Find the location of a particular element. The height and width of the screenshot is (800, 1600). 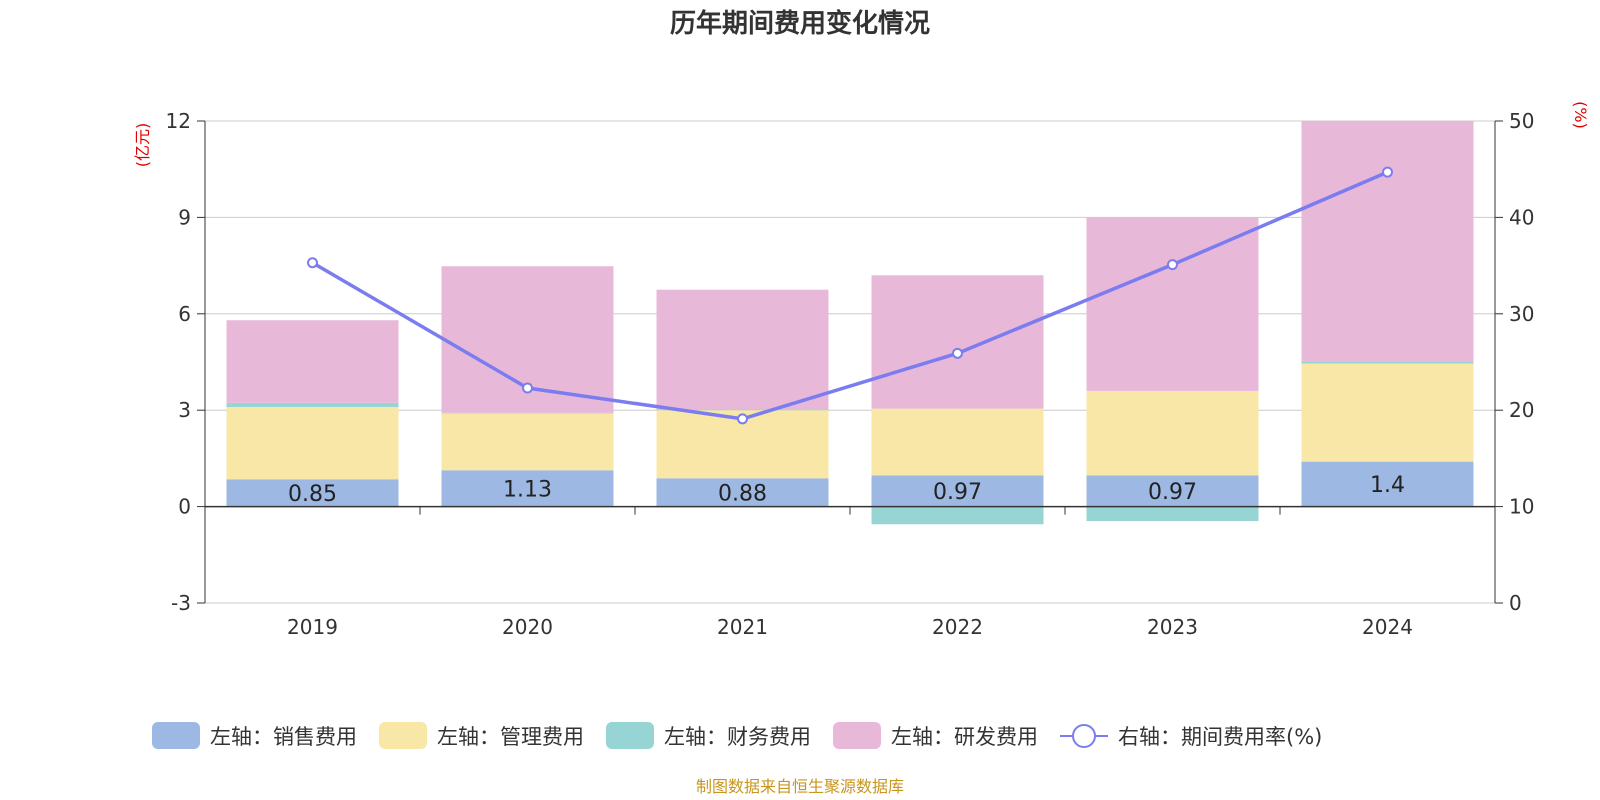

left-tick-label: 0 is located at coordinates (184, 507).